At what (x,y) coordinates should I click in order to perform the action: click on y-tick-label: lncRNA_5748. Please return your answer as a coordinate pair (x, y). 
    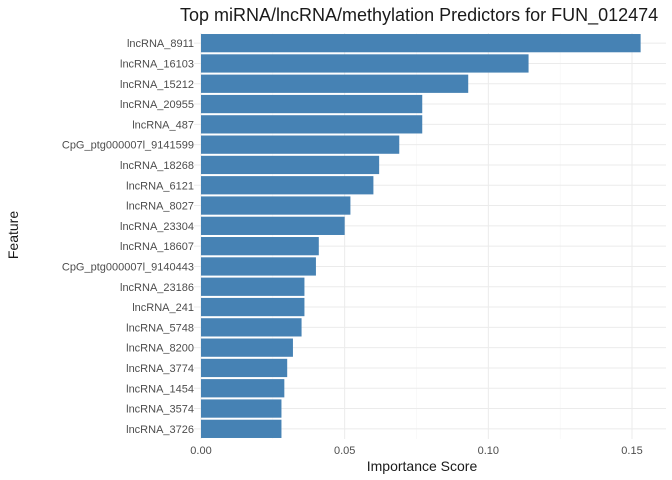
    Looking at the image, I should click on (160, 328).